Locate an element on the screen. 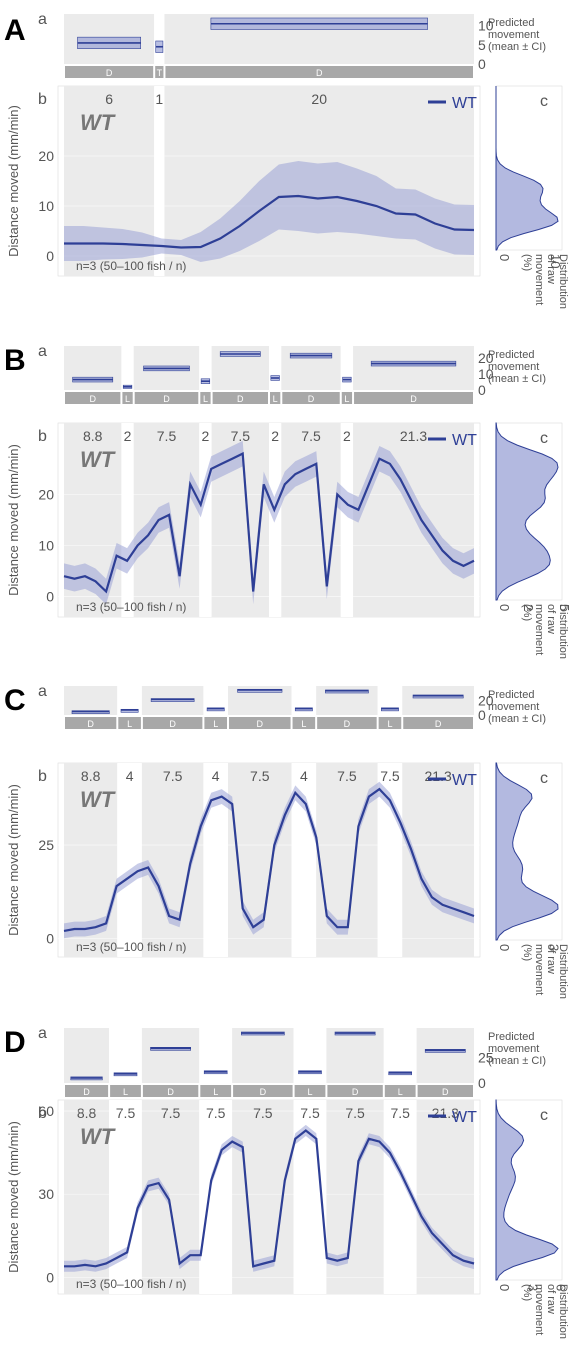 The height and width of the screenshot is (1360, 572). distribution-tick-label: 5 is located at coordinates (564, 607).